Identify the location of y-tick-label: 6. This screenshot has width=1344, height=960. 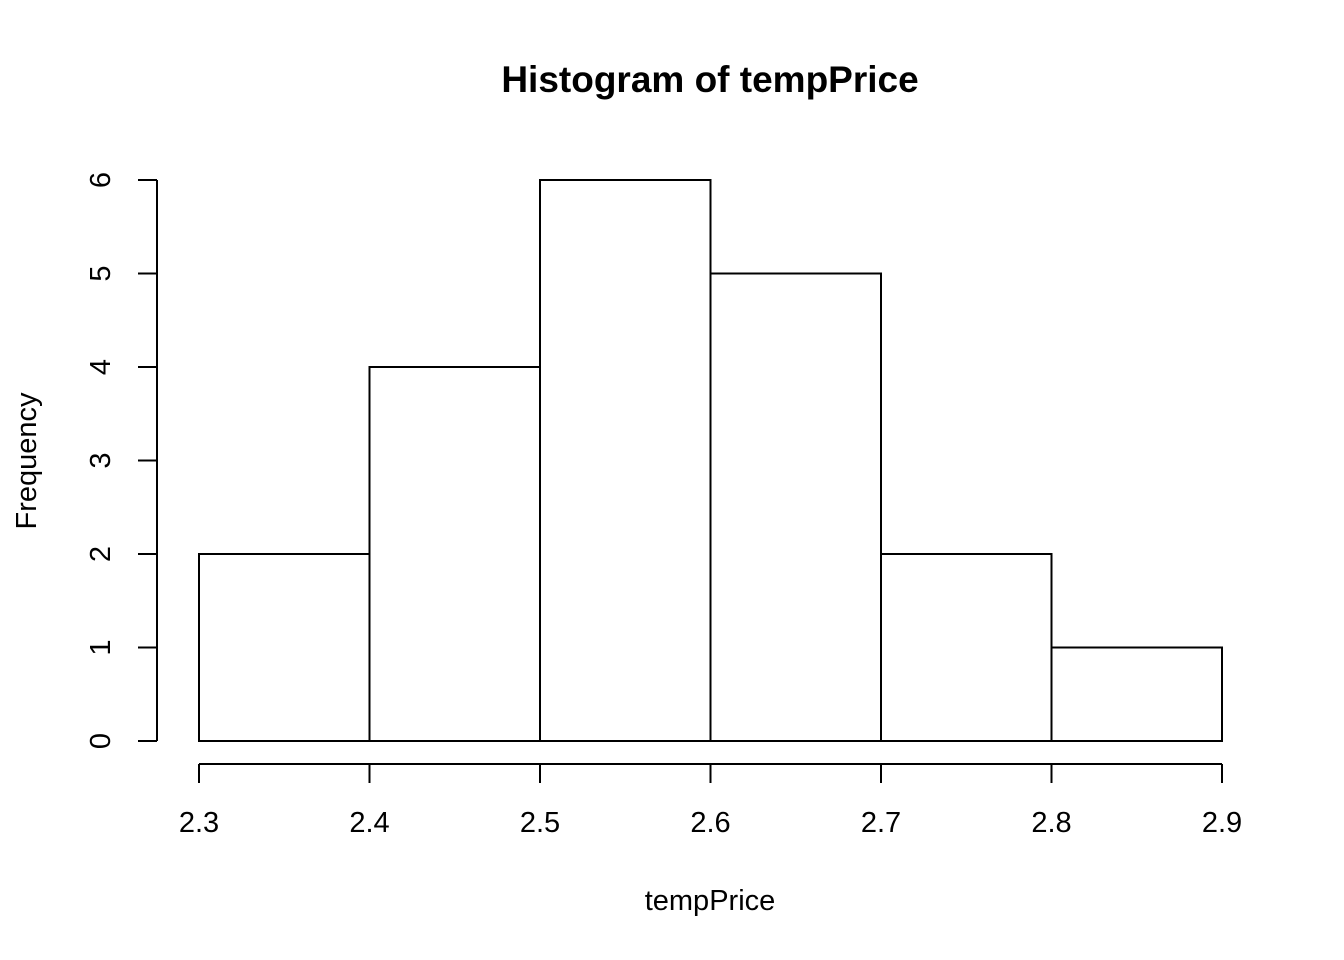
(101, 180).